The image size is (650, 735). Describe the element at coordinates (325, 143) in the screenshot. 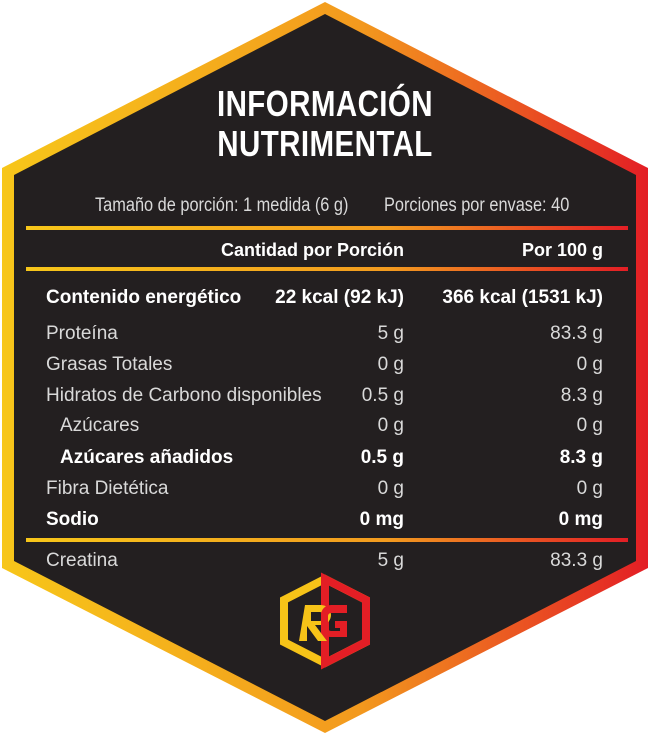

I see `title-line-2: NUTRIMENTAL` at that location.